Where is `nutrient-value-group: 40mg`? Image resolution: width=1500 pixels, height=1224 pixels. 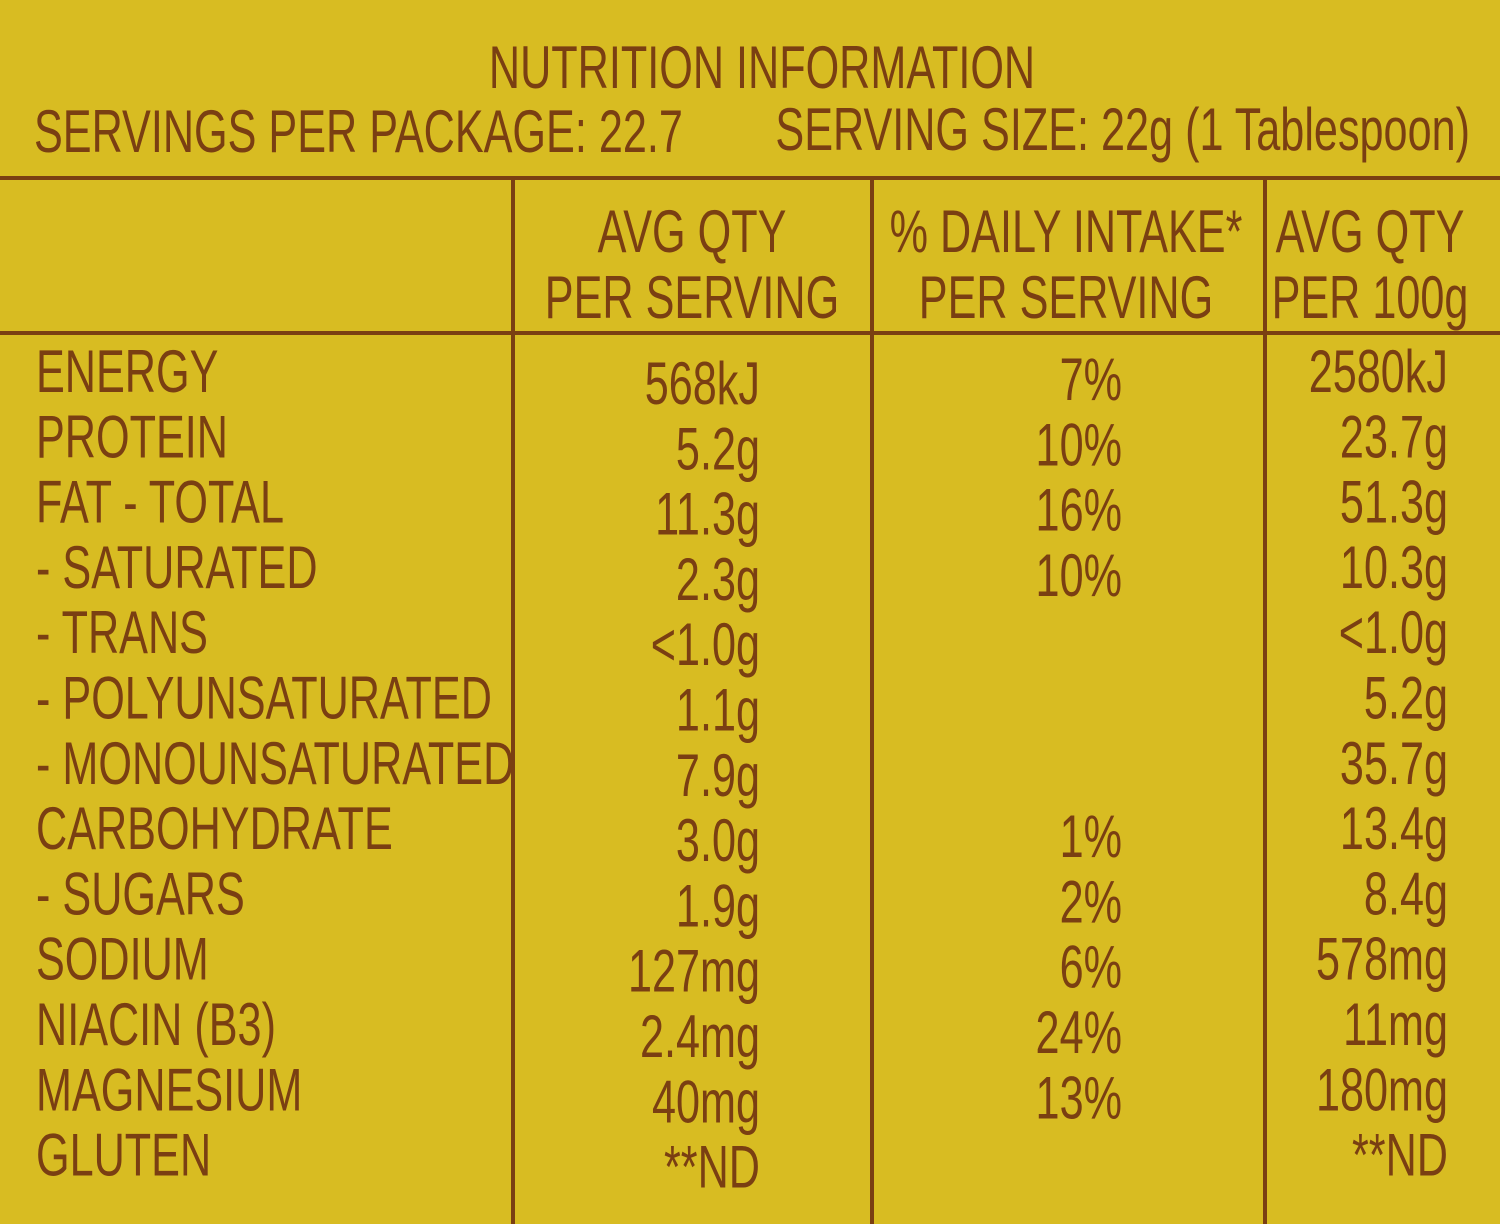
nutrient-value-group: 40mg is located at coordinates (706, 1103).